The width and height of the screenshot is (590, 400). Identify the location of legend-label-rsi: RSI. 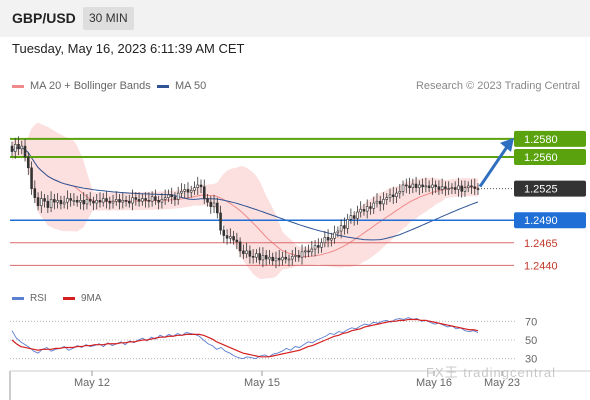
(38, 298).